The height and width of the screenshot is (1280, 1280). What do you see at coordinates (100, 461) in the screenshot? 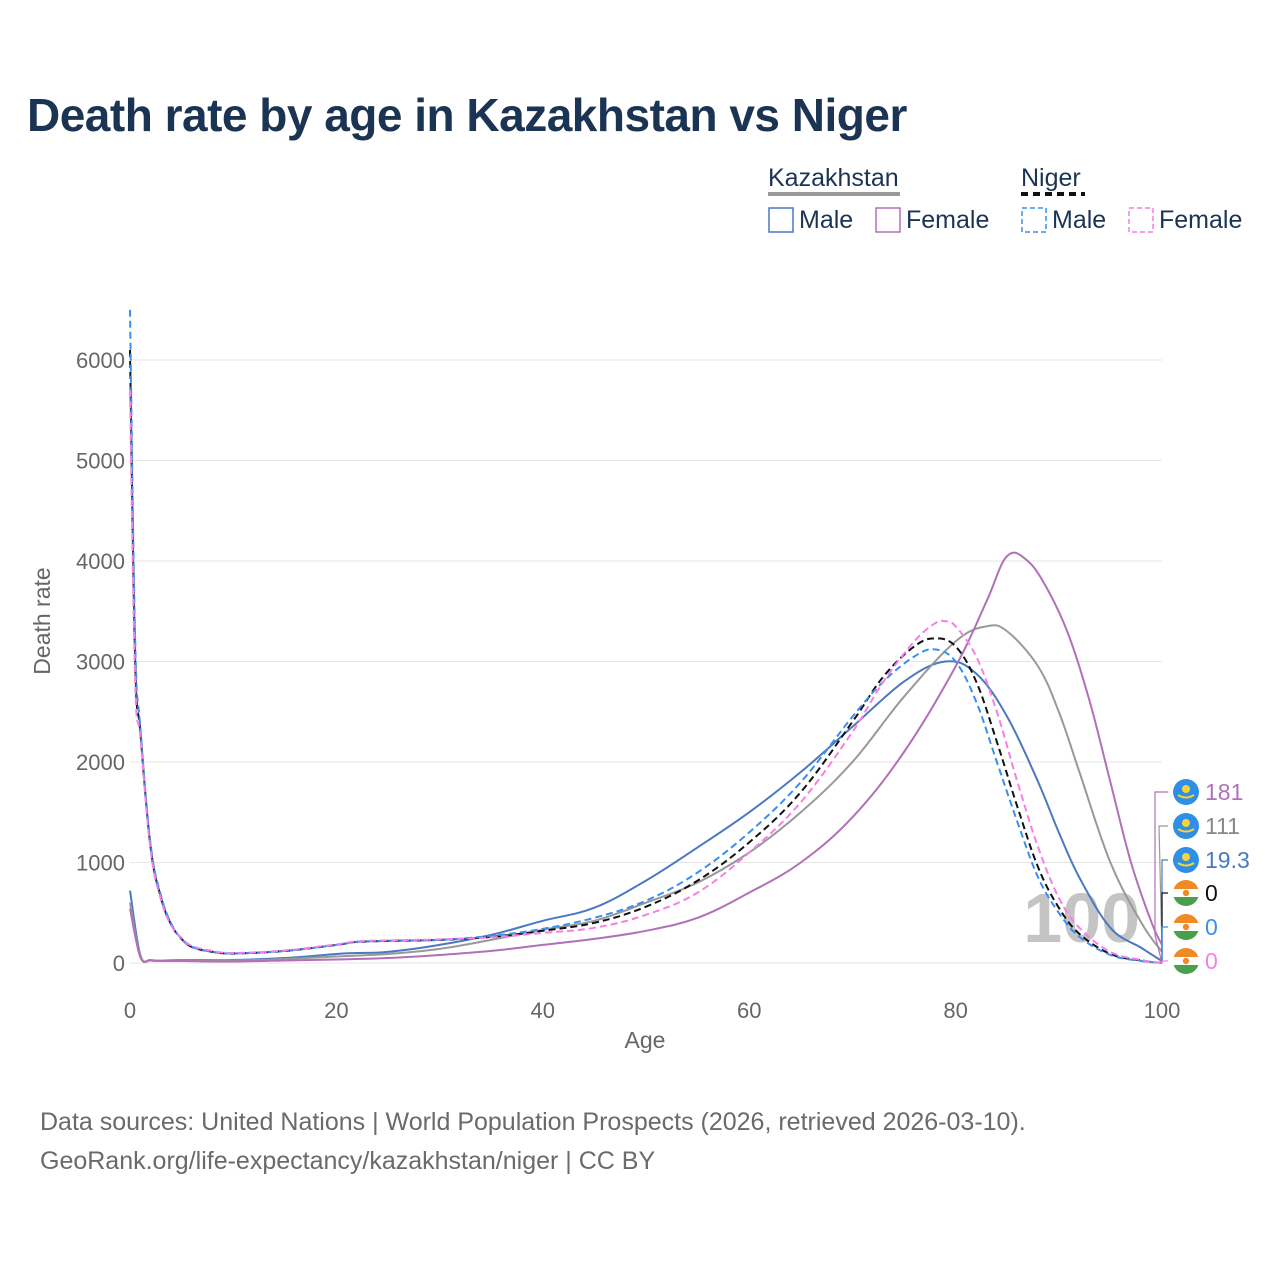
I see `y-tick-label: 5000` at bounding box center [100, 461].